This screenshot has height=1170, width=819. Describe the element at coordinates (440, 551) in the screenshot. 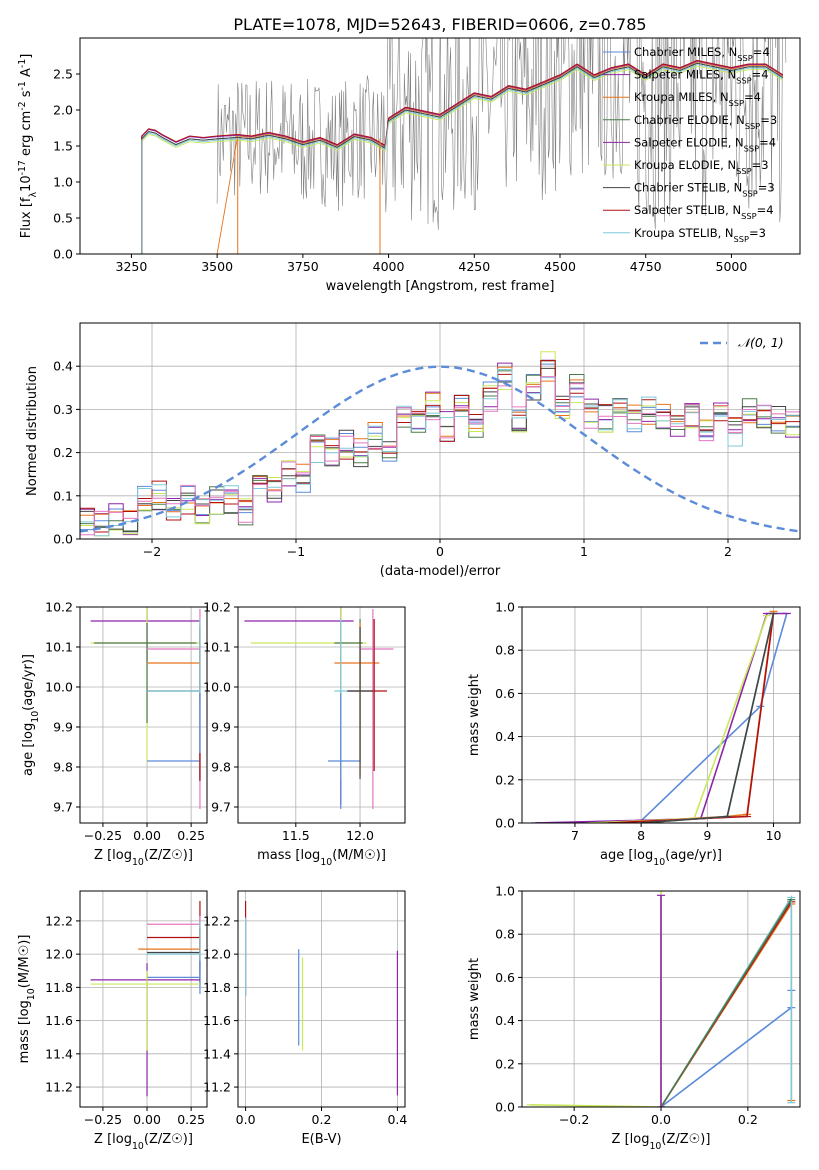

I see `x-tick-label: 0` at that location.